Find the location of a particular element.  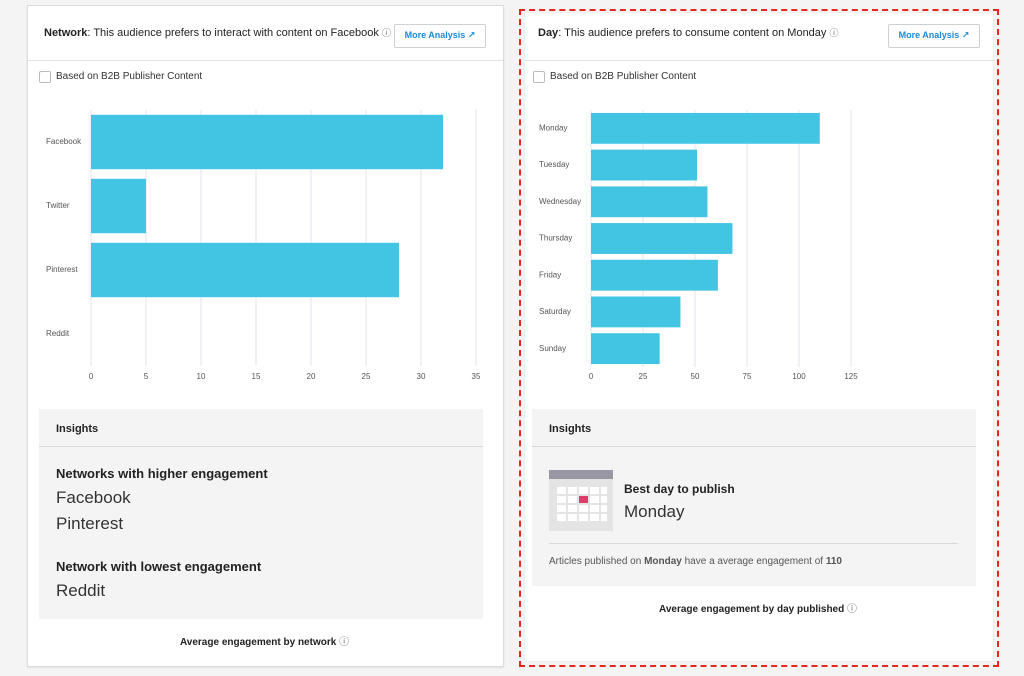

y-tick-label: Sunday is located at coordinates (552, 348).